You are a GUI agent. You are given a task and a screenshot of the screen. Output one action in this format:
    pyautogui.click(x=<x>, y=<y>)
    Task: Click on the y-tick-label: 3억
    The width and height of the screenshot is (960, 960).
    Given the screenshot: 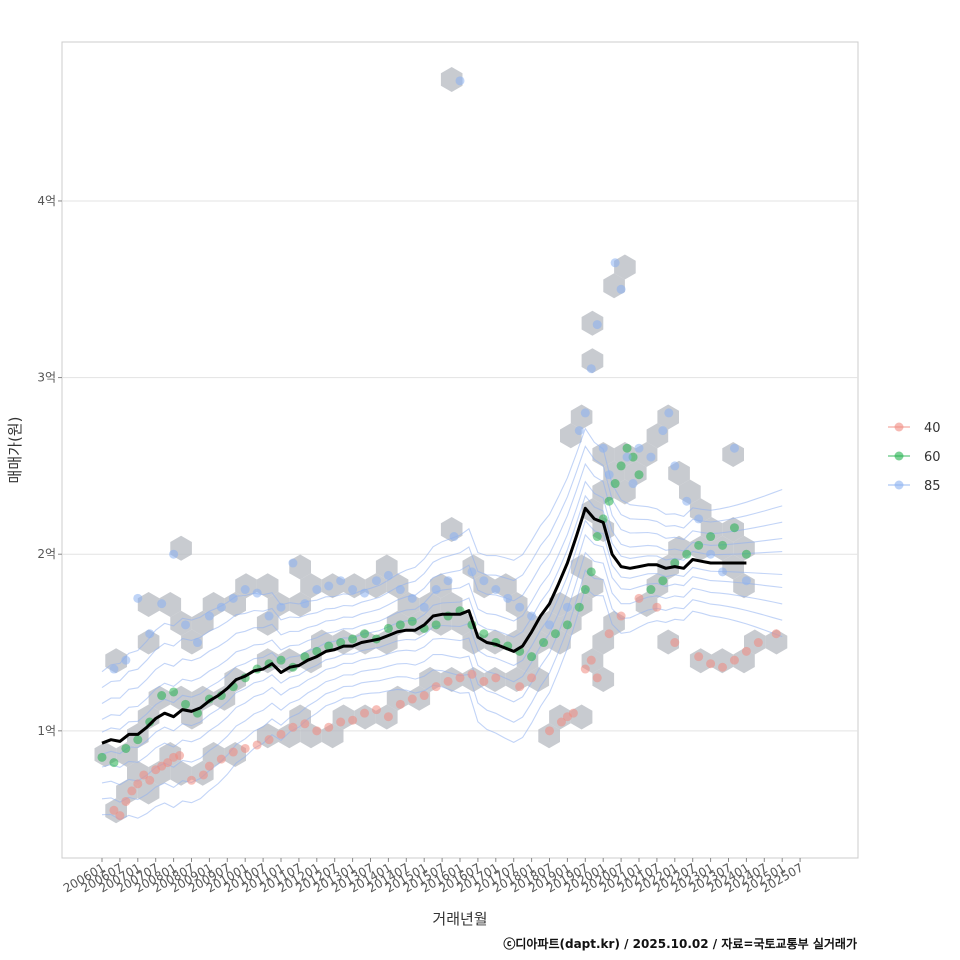 What is the action you would take?
    pyautogui.click(x=46, y=378)
    